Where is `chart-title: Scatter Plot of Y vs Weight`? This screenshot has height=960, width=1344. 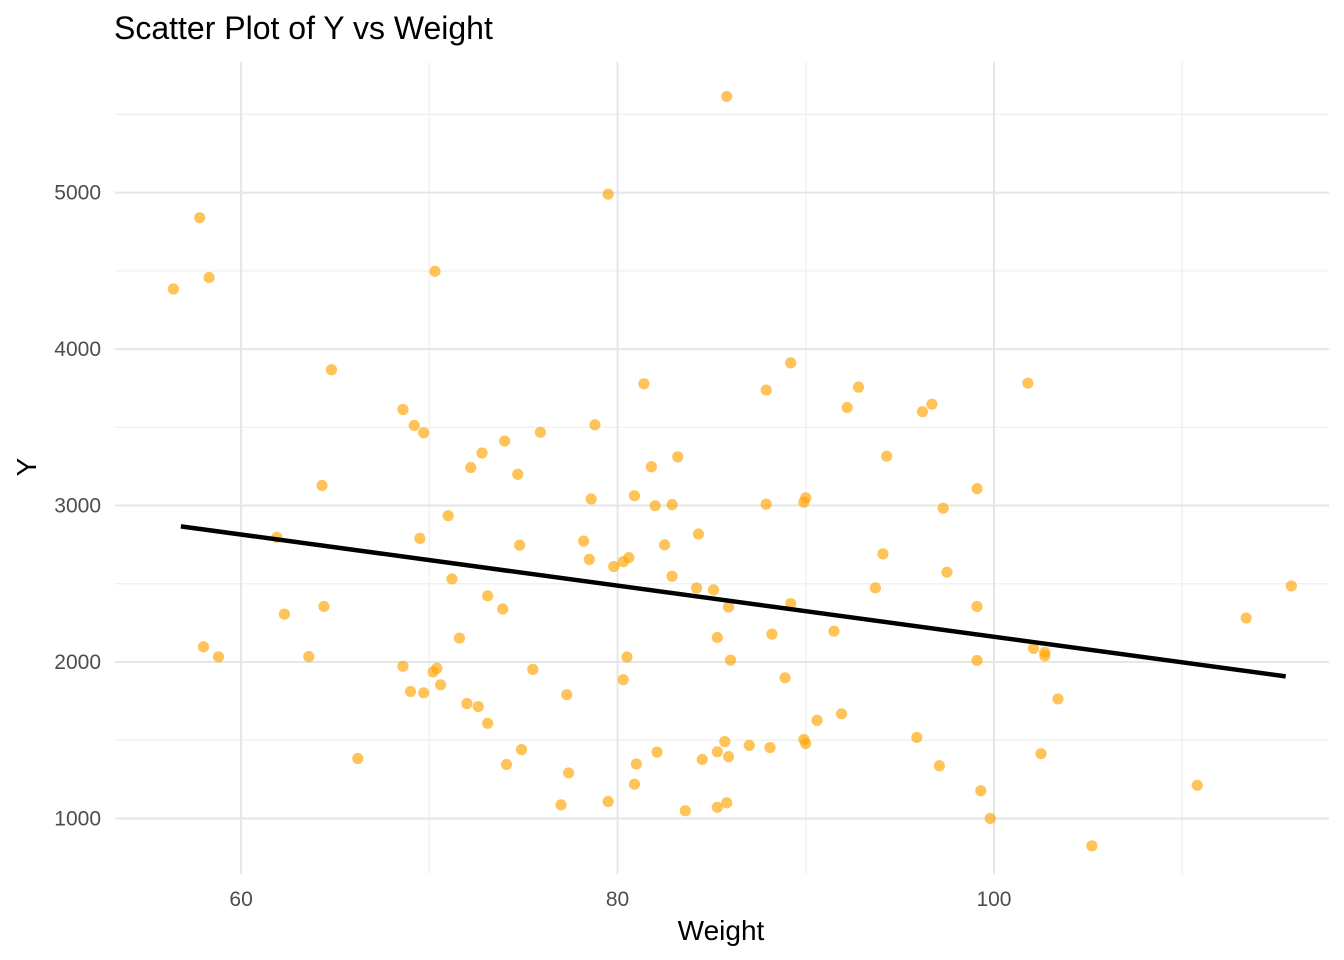
chart-title: Scatter Plot of Y vs Weight is located at coordinates (303, 28).